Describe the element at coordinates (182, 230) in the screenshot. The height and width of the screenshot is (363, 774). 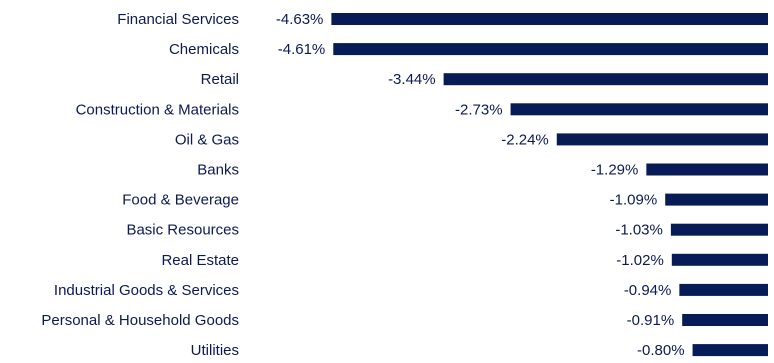
I see `category-label: Basic Resources` at that location.